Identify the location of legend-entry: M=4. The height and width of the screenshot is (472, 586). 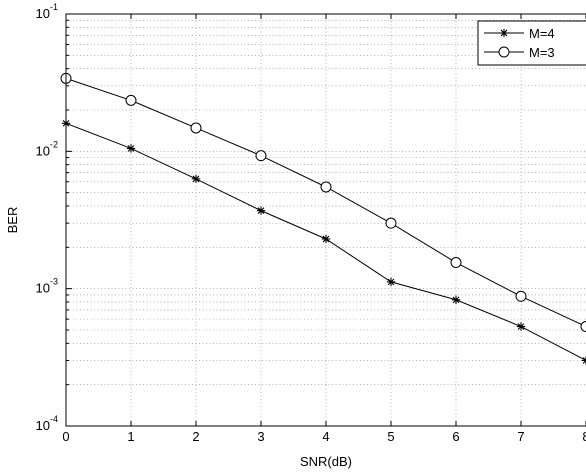
(519, 33).